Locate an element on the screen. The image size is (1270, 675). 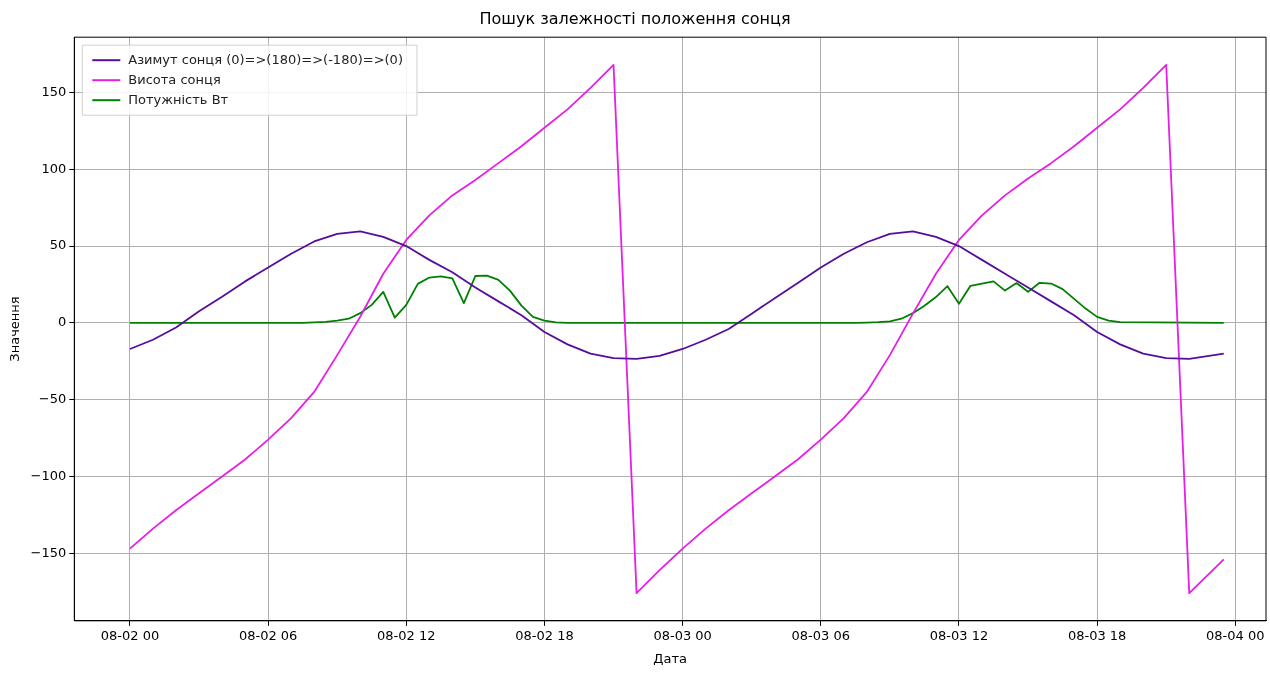
x-tick-label: 08-03 18 is located at coordinates (1097, 635).